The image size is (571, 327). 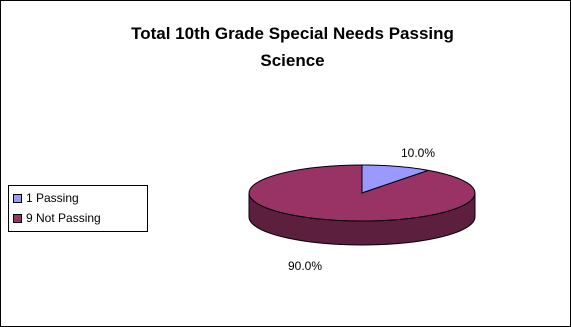 I want to click on legend-swatch-passing, so click(x=17, y=198).